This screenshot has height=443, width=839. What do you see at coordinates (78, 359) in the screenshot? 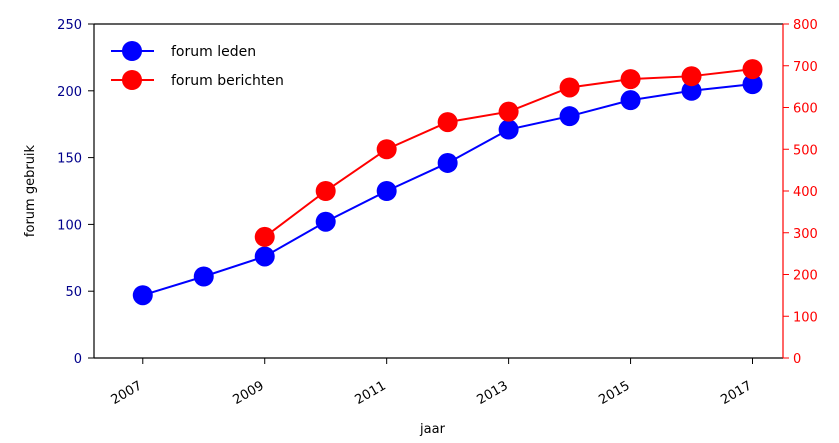
I see `left-y-tick-label: 0` at bounding box center [78, 359].